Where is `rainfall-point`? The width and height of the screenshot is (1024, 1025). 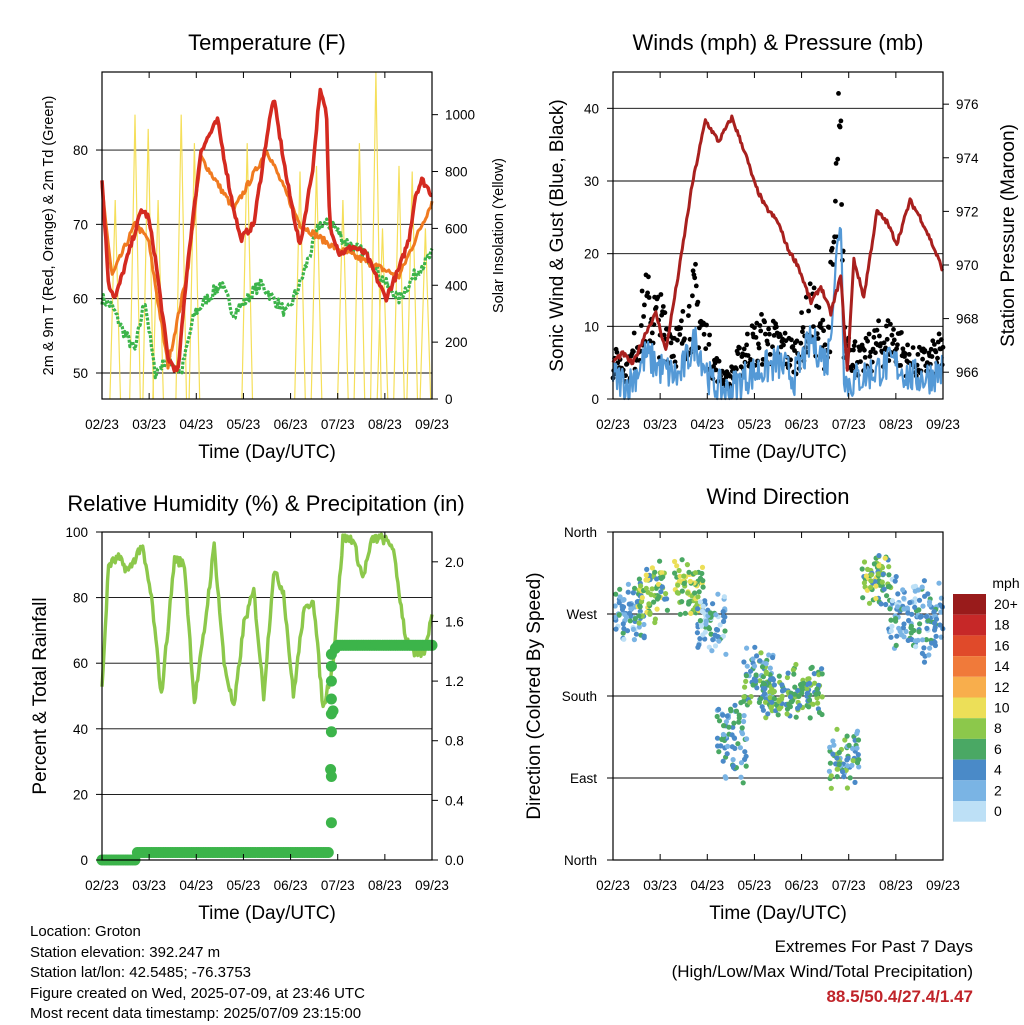
rainfall-point is located at coordinates (328, 852).